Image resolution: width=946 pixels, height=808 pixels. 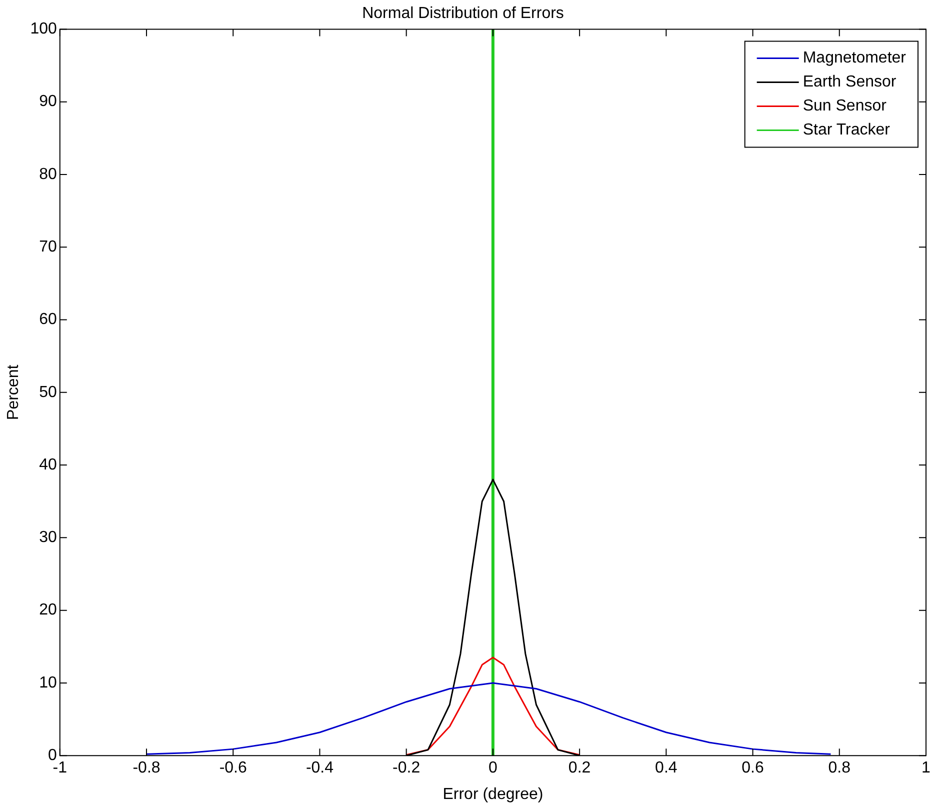 I want to click on y-tick-label: 40, so click(x=48, y=465).